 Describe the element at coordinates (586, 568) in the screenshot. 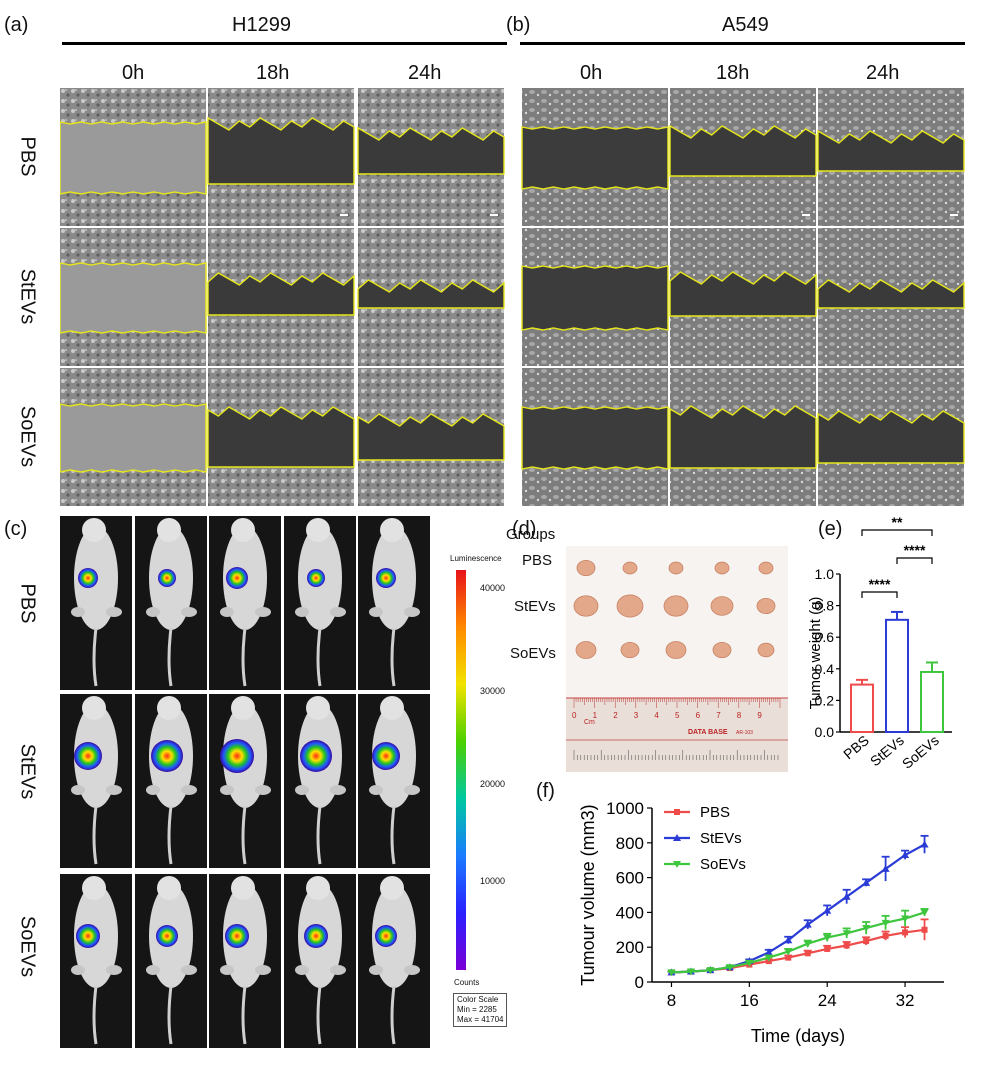

I see `tumor-r0-c0` at that location.